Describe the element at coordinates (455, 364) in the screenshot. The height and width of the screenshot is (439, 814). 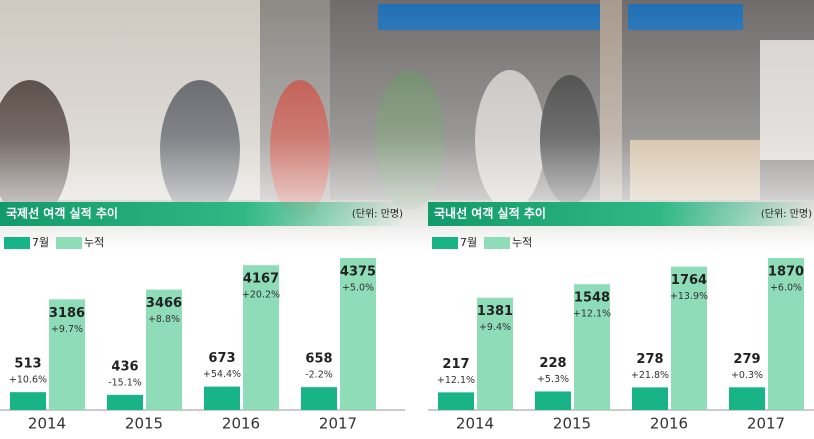
I see `value-label: 217` at that location.